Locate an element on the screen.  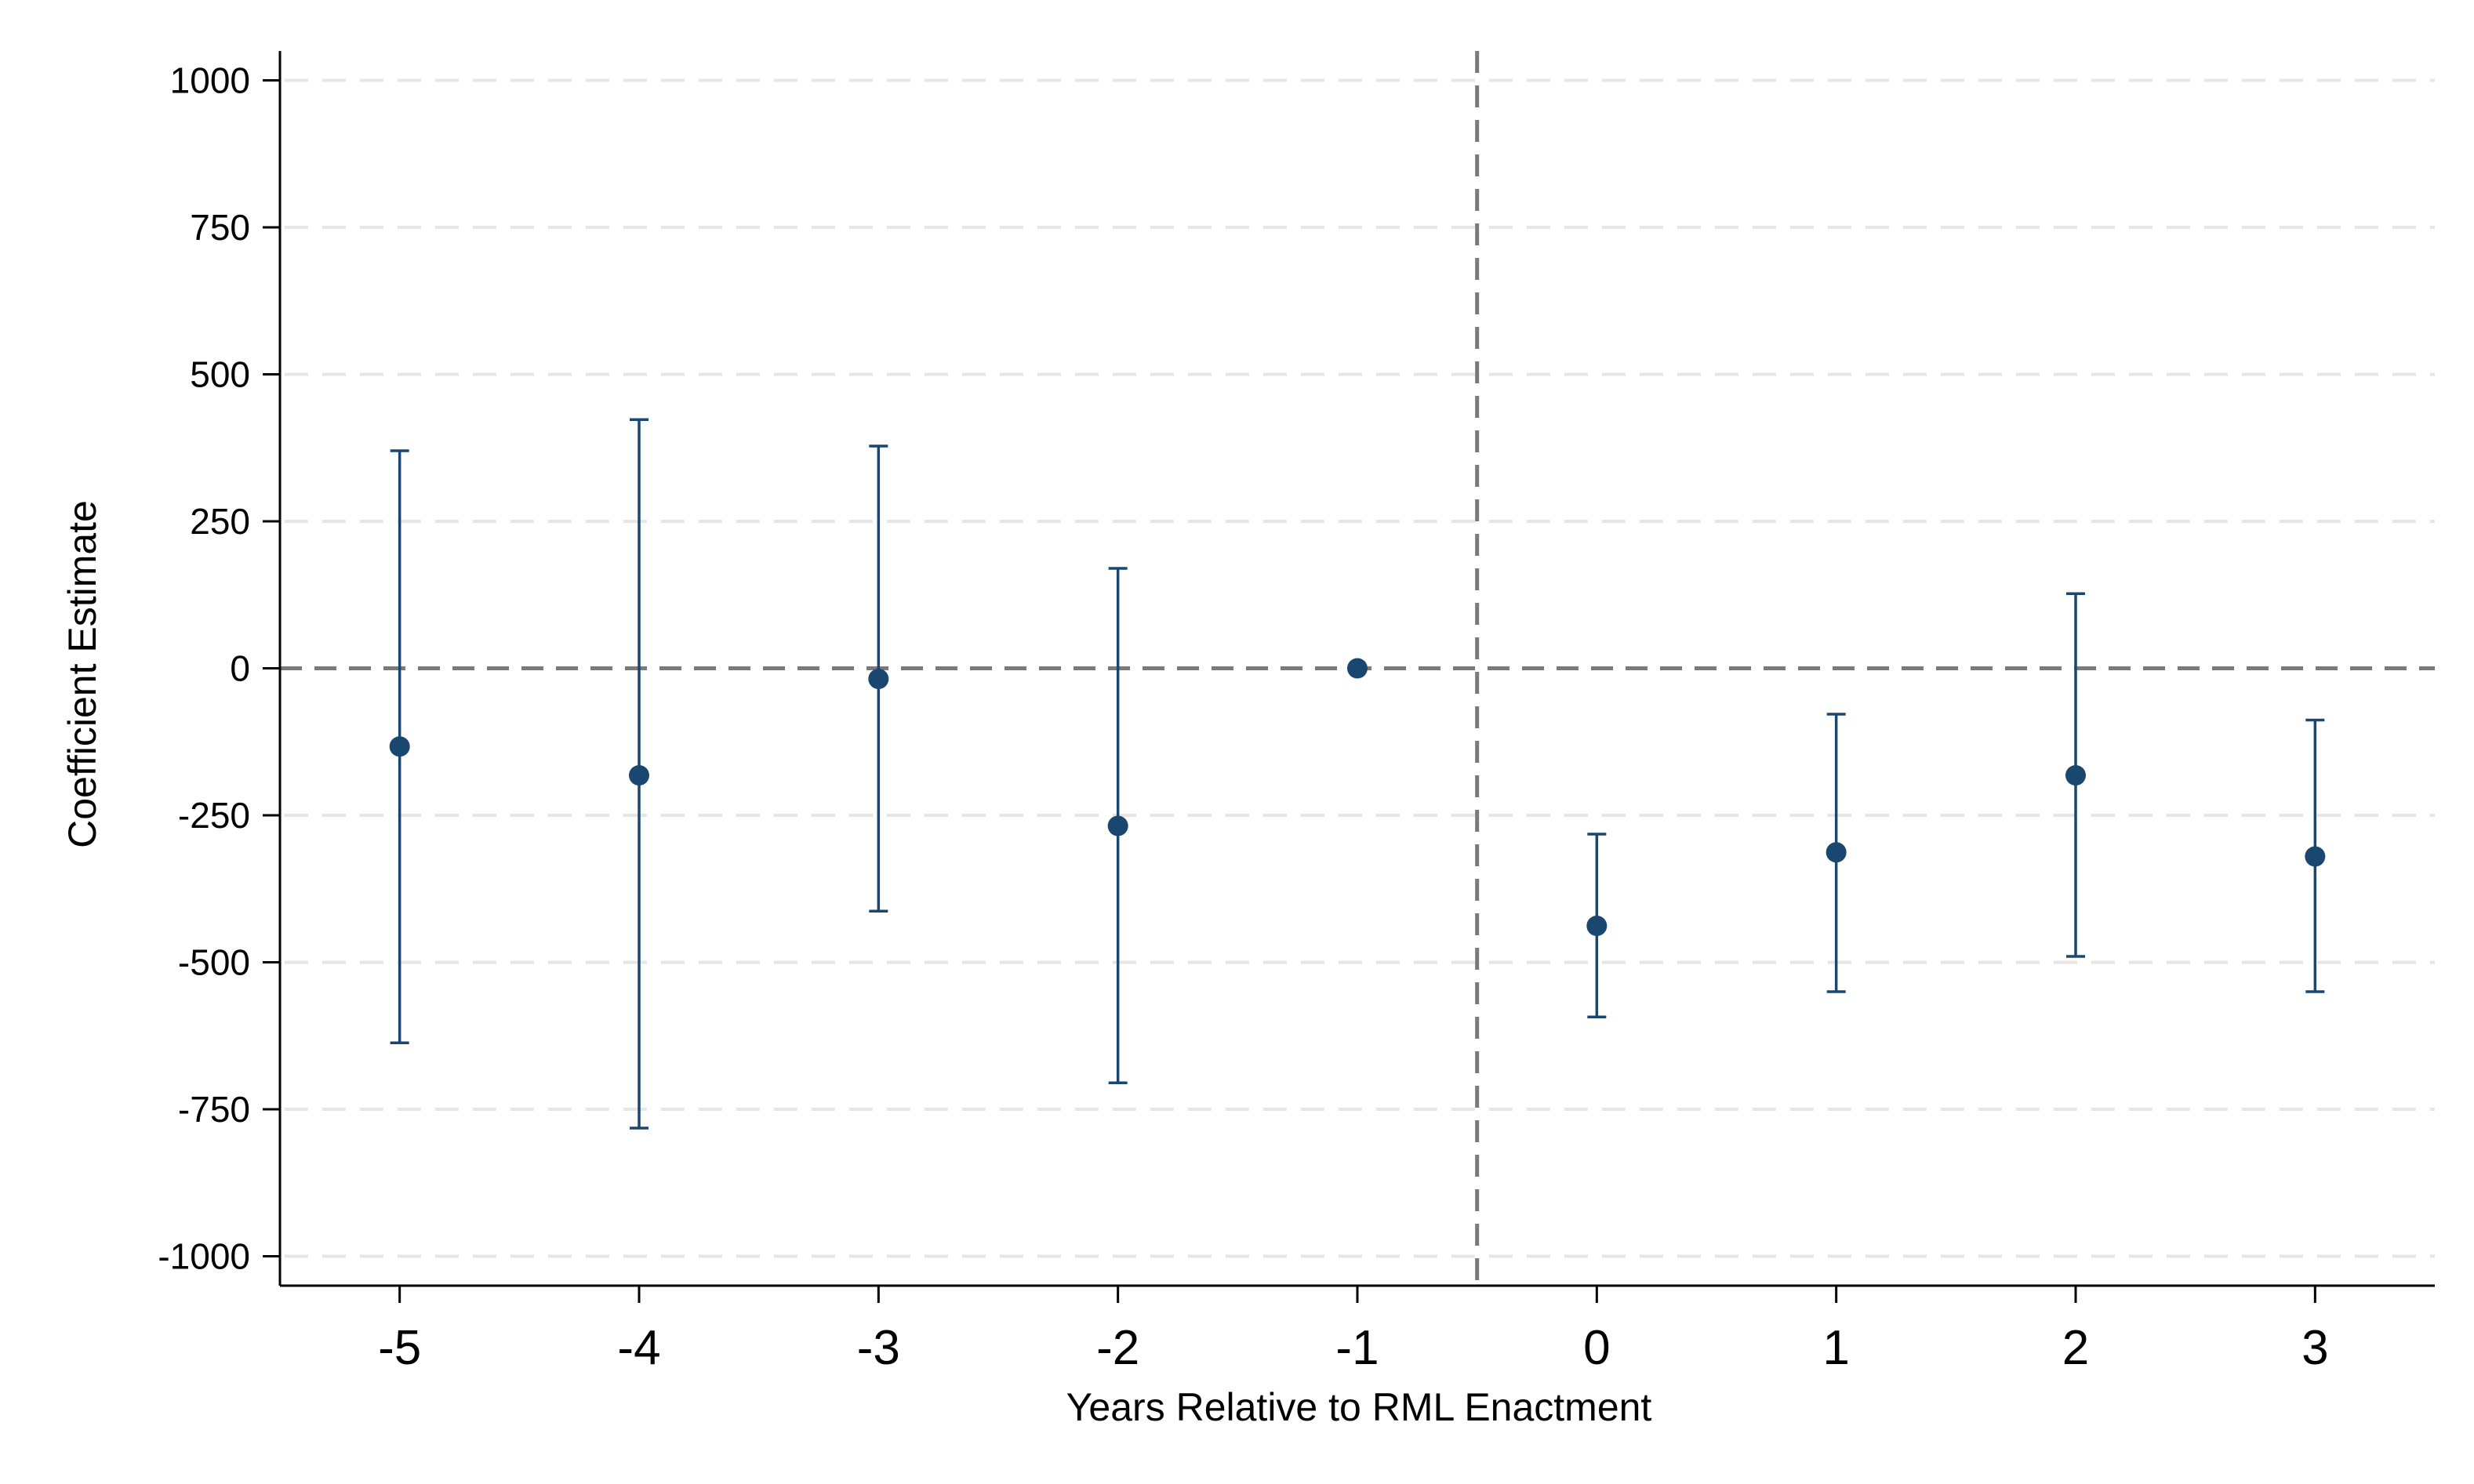
x-tick-label: -3 is located at coordinates (878, 1348).